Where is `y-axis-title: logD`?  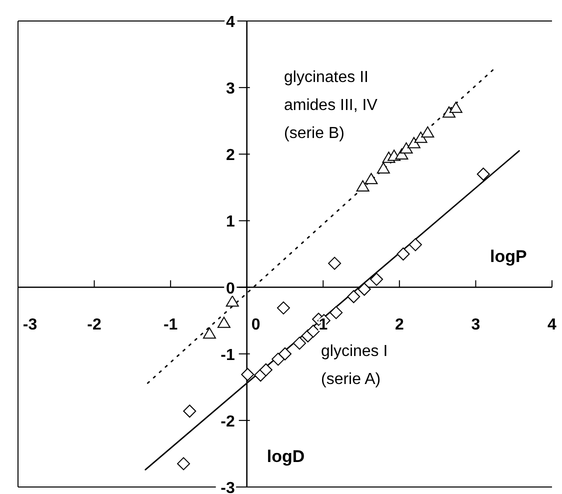
y-axis-title: logD is located at coordinates (285, 457).